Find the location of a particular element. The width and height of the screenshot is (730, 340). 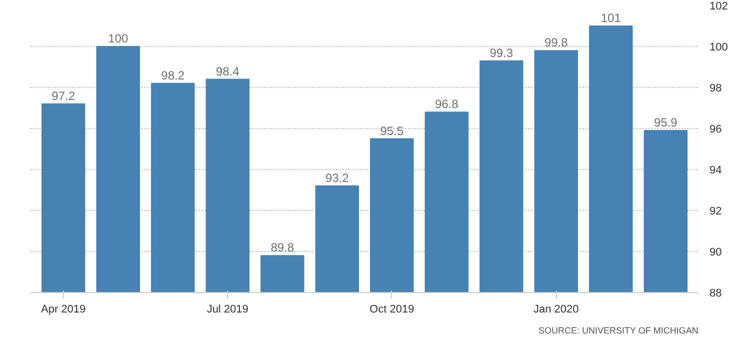

data-label: 89.8 is located at coordinates (282, 247).